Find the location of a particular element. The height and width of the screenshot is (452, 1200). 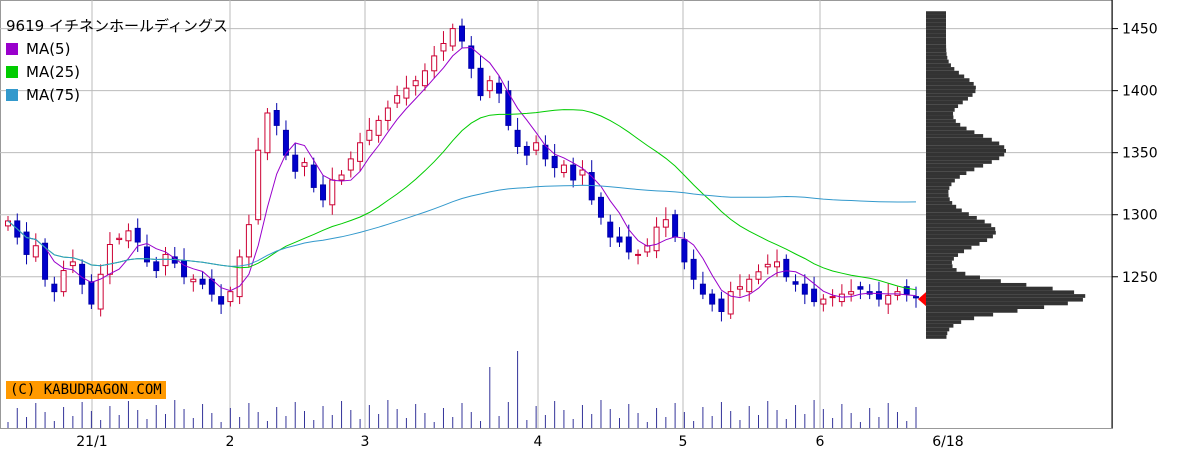

credit-badge: (C) KABUDRAGON.COM is located at coordinates (86, 390).